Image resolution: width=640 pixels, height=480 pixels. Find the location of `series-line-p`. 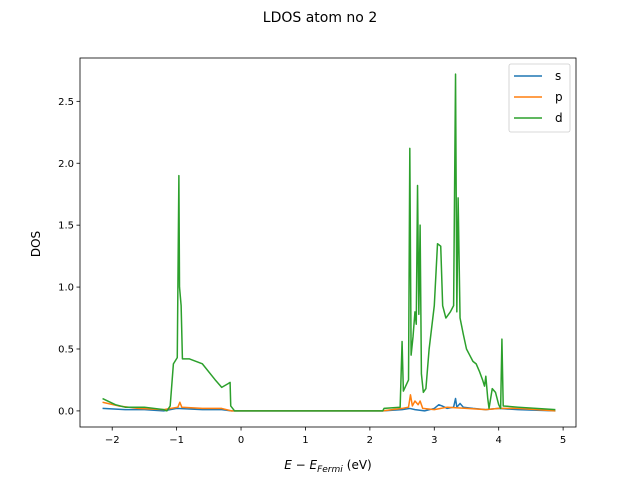

series-line-p is located at coordinates (329, 403).